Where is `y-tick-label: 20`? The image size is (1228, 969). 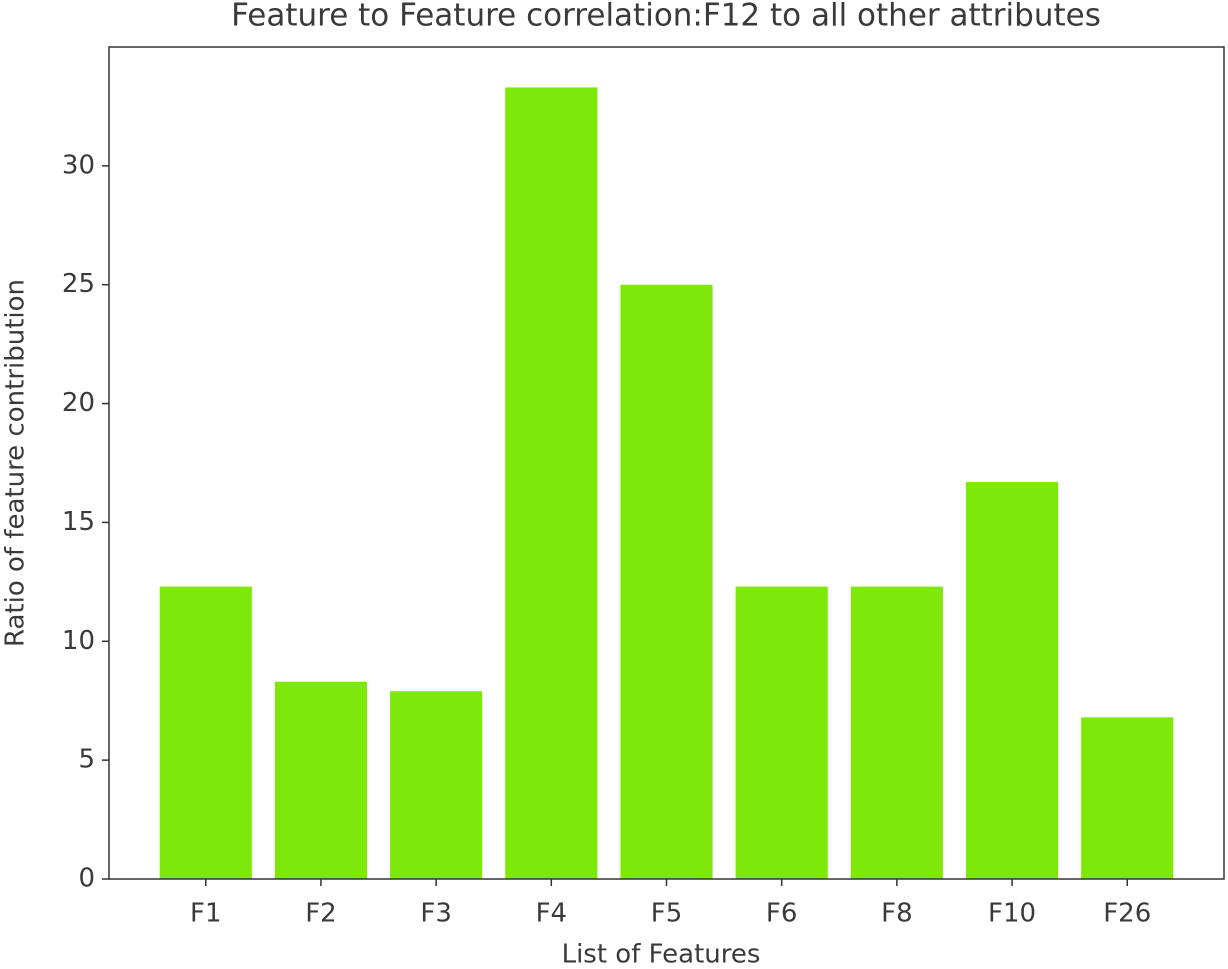 y-tick-label: 20 is located at coordinates (78, 403).